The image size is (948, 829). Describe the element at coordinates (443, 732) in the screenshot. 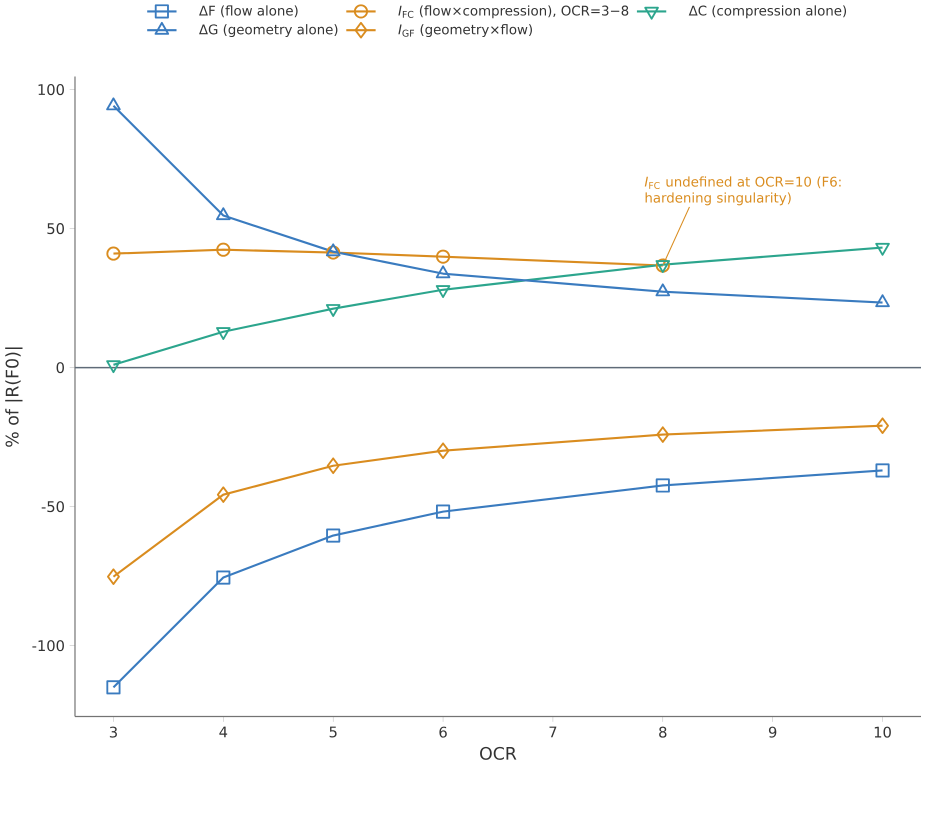

I see `x-tick-label: 6` at that location.